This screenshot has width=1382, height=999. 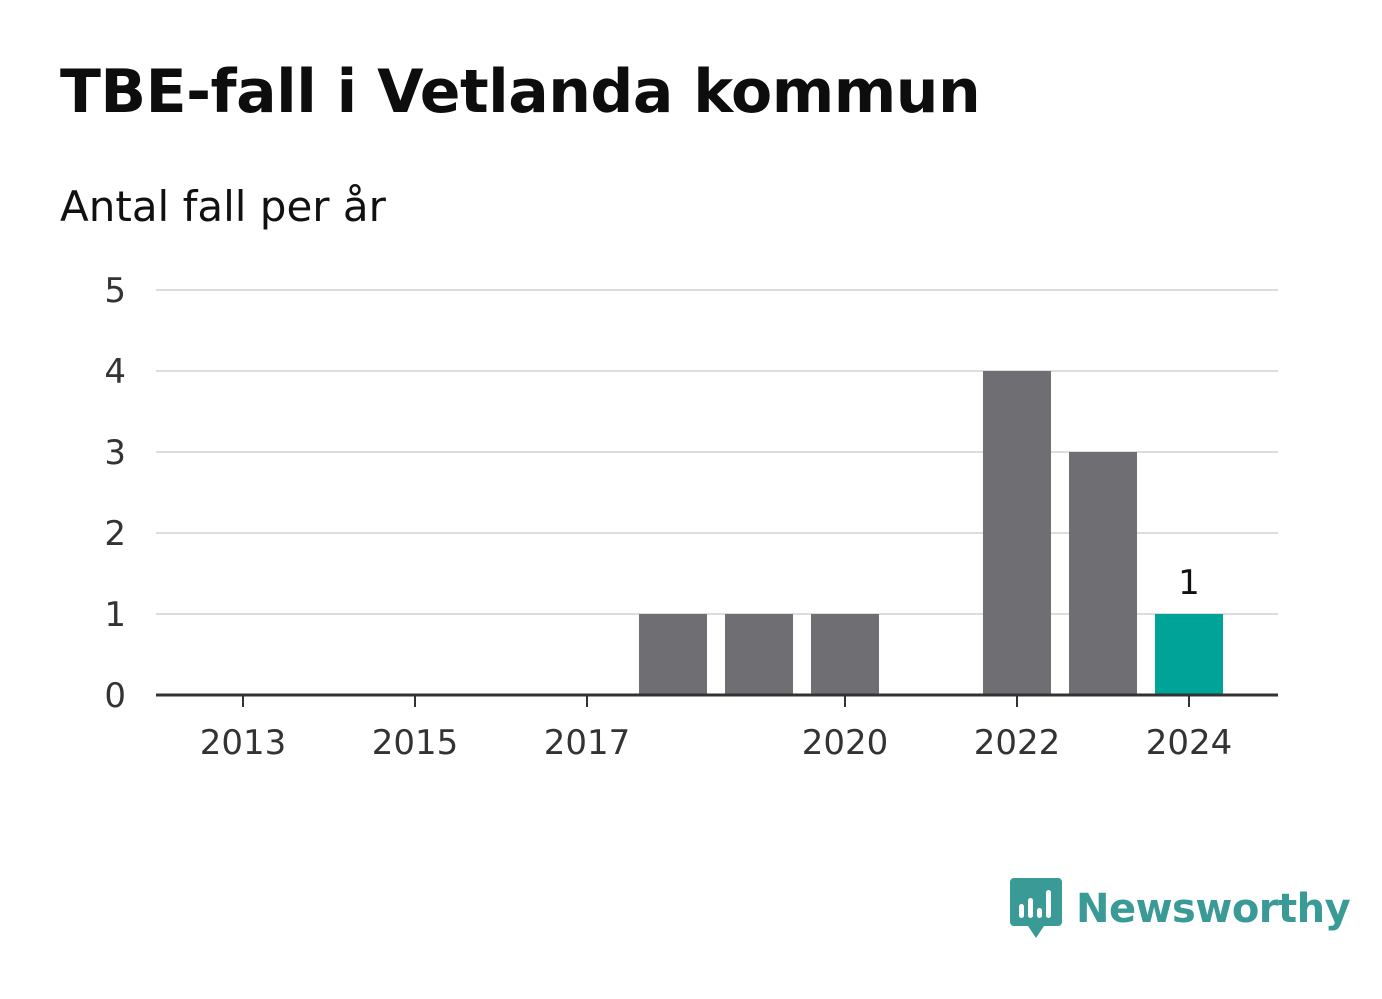 What do you see at coordinates (1213, 909) in the screenshot?
I see `newsworthy-logo-text: Newsworthy` at bounding box center [1213, 909].